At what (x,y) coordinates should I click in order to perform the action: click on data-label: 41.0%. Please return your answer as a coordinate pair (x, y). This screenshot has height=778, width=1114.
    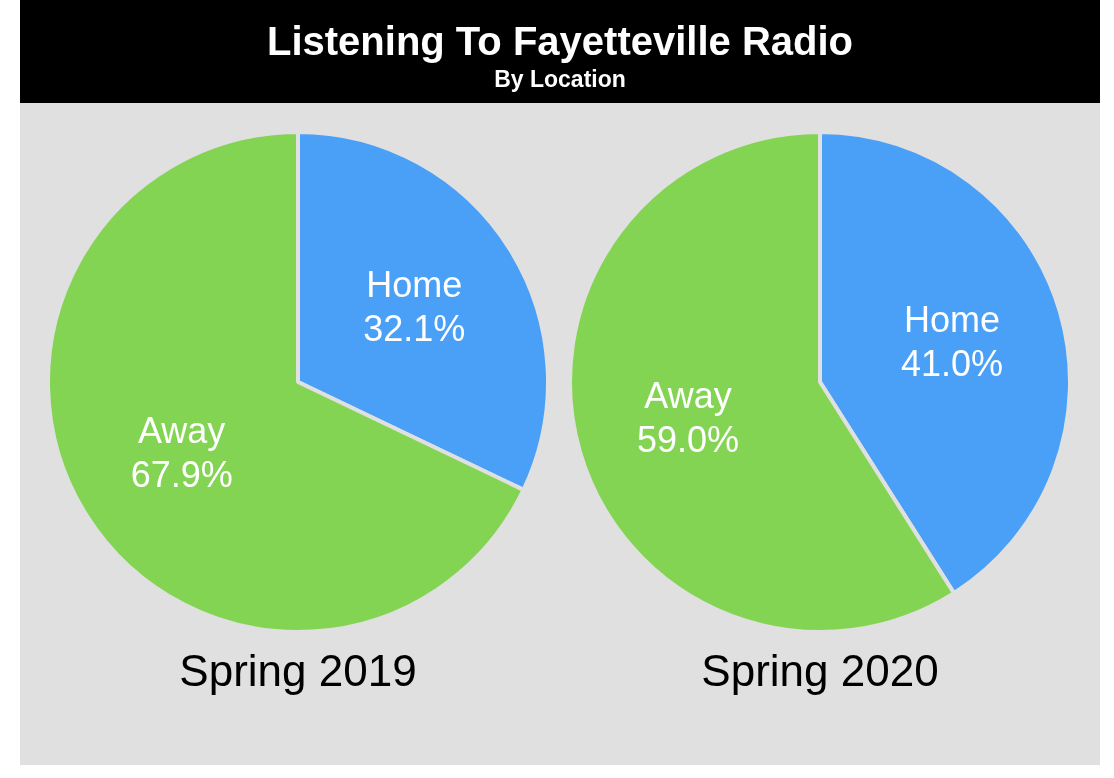
    Looking at the image, I should click on (952, 363).